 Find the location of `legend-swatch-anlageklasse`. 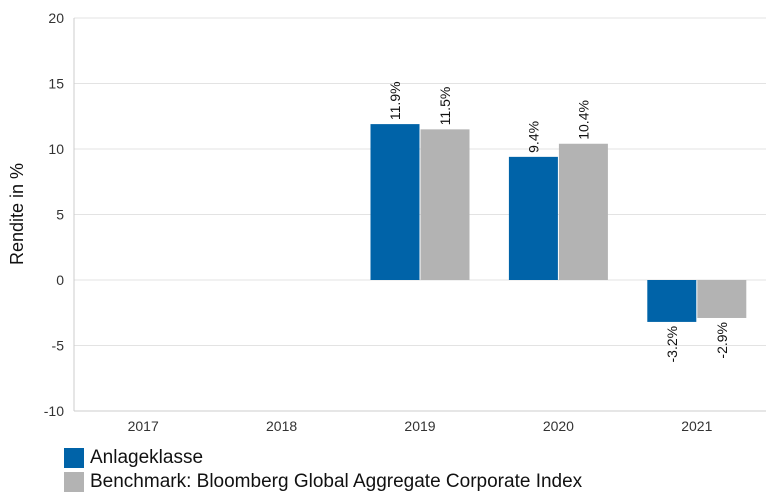

legend-swatch-anlageklasse is located at coordinates (74, 458).